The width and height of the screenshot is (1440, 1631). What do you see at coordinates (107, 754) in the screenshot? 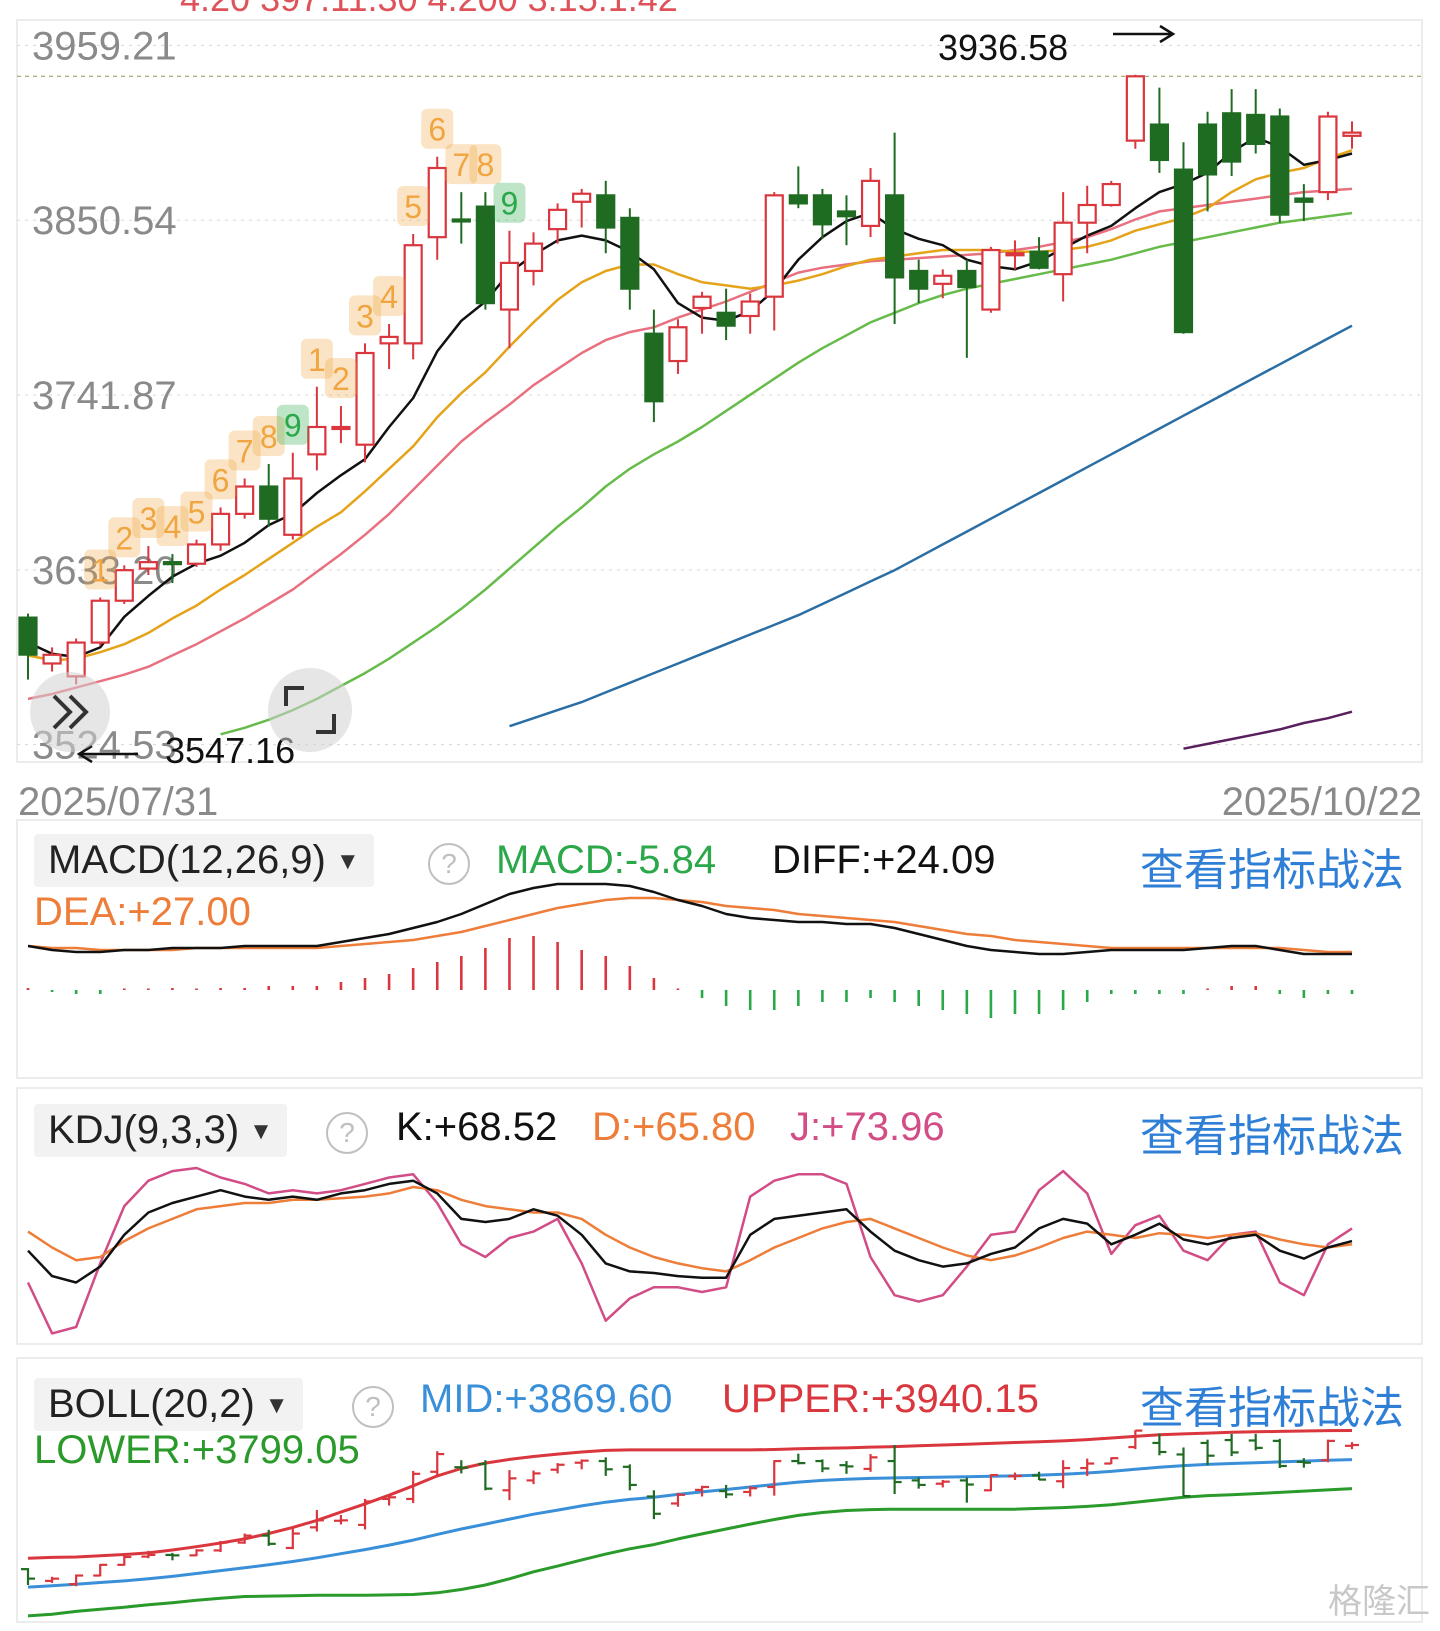
I see `left-arrow-icon` at bounding box center [107, 754].